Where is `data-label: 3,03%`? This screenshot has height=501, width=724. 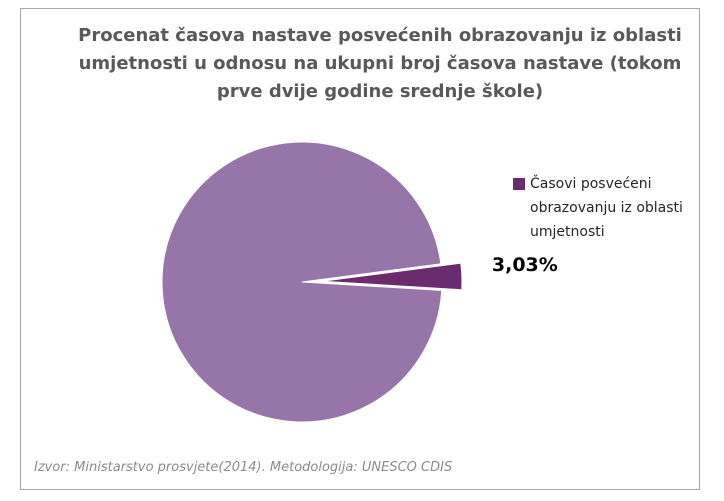
data-label: 3,03% is located at coordinates (525, 265).